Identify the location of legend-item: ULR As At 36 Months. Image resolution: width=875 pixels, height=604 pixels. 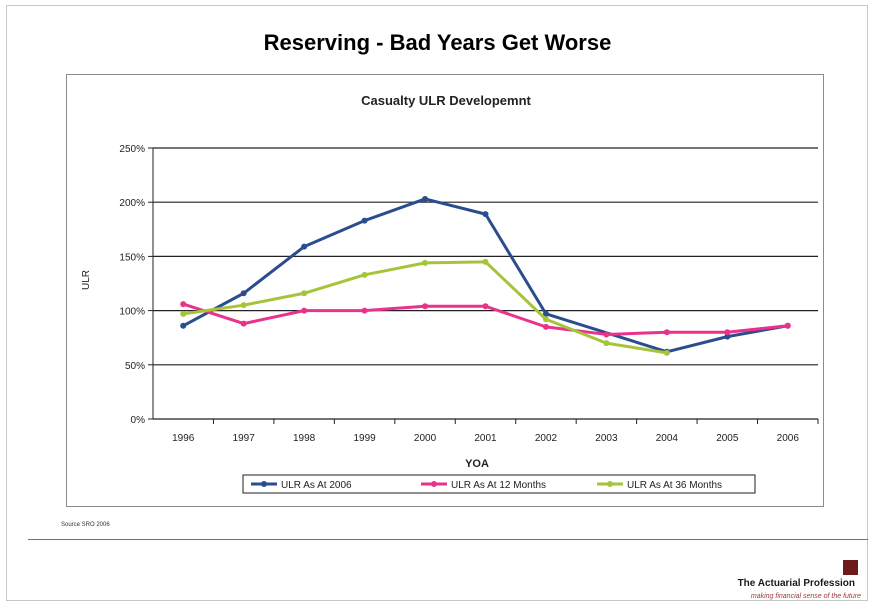
(659, 485).